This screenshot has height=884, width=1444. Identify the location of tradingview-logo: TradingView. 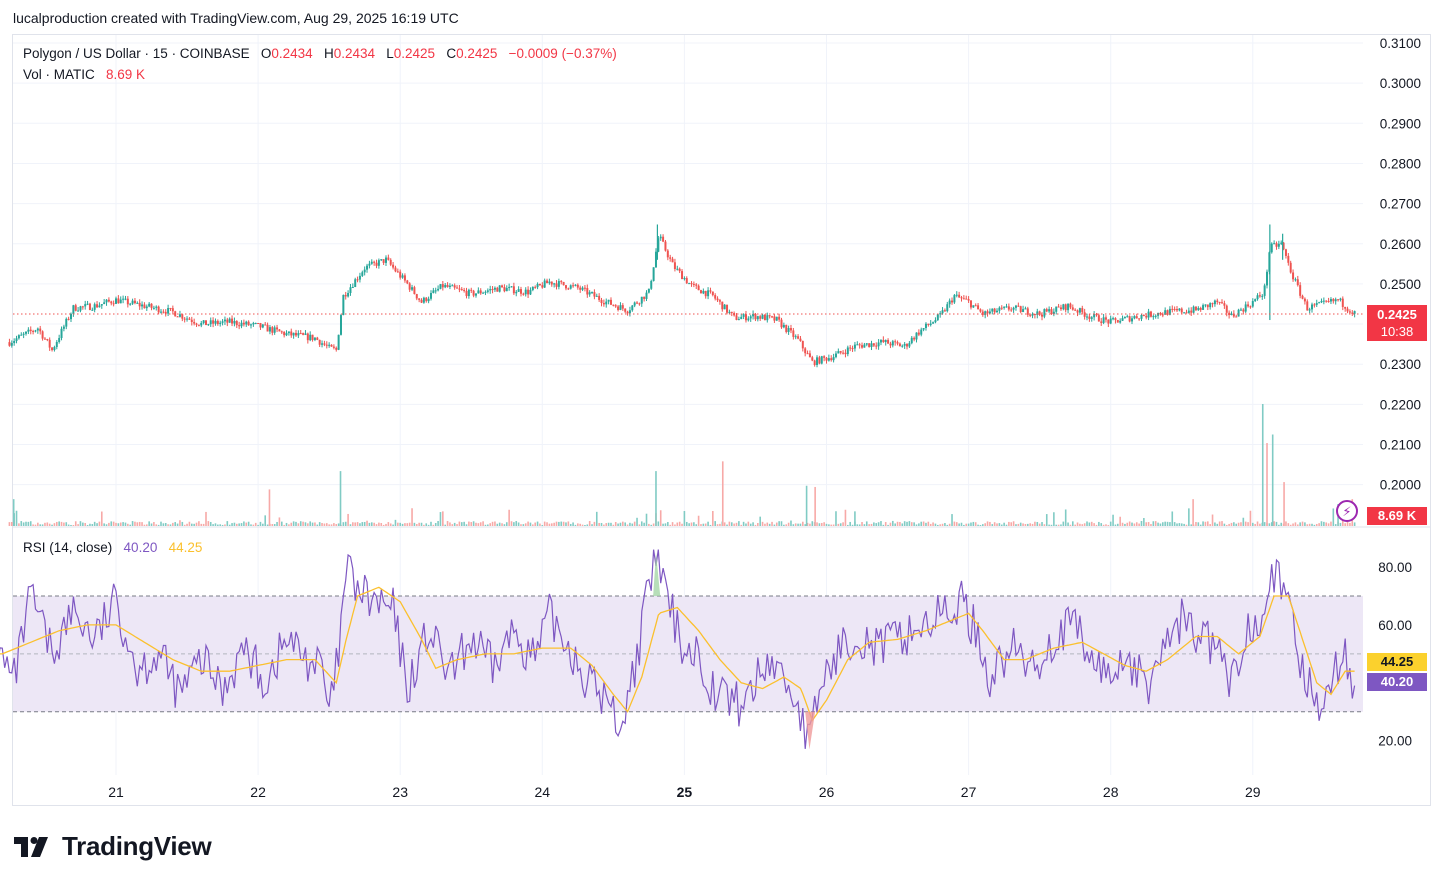
(113, 846).